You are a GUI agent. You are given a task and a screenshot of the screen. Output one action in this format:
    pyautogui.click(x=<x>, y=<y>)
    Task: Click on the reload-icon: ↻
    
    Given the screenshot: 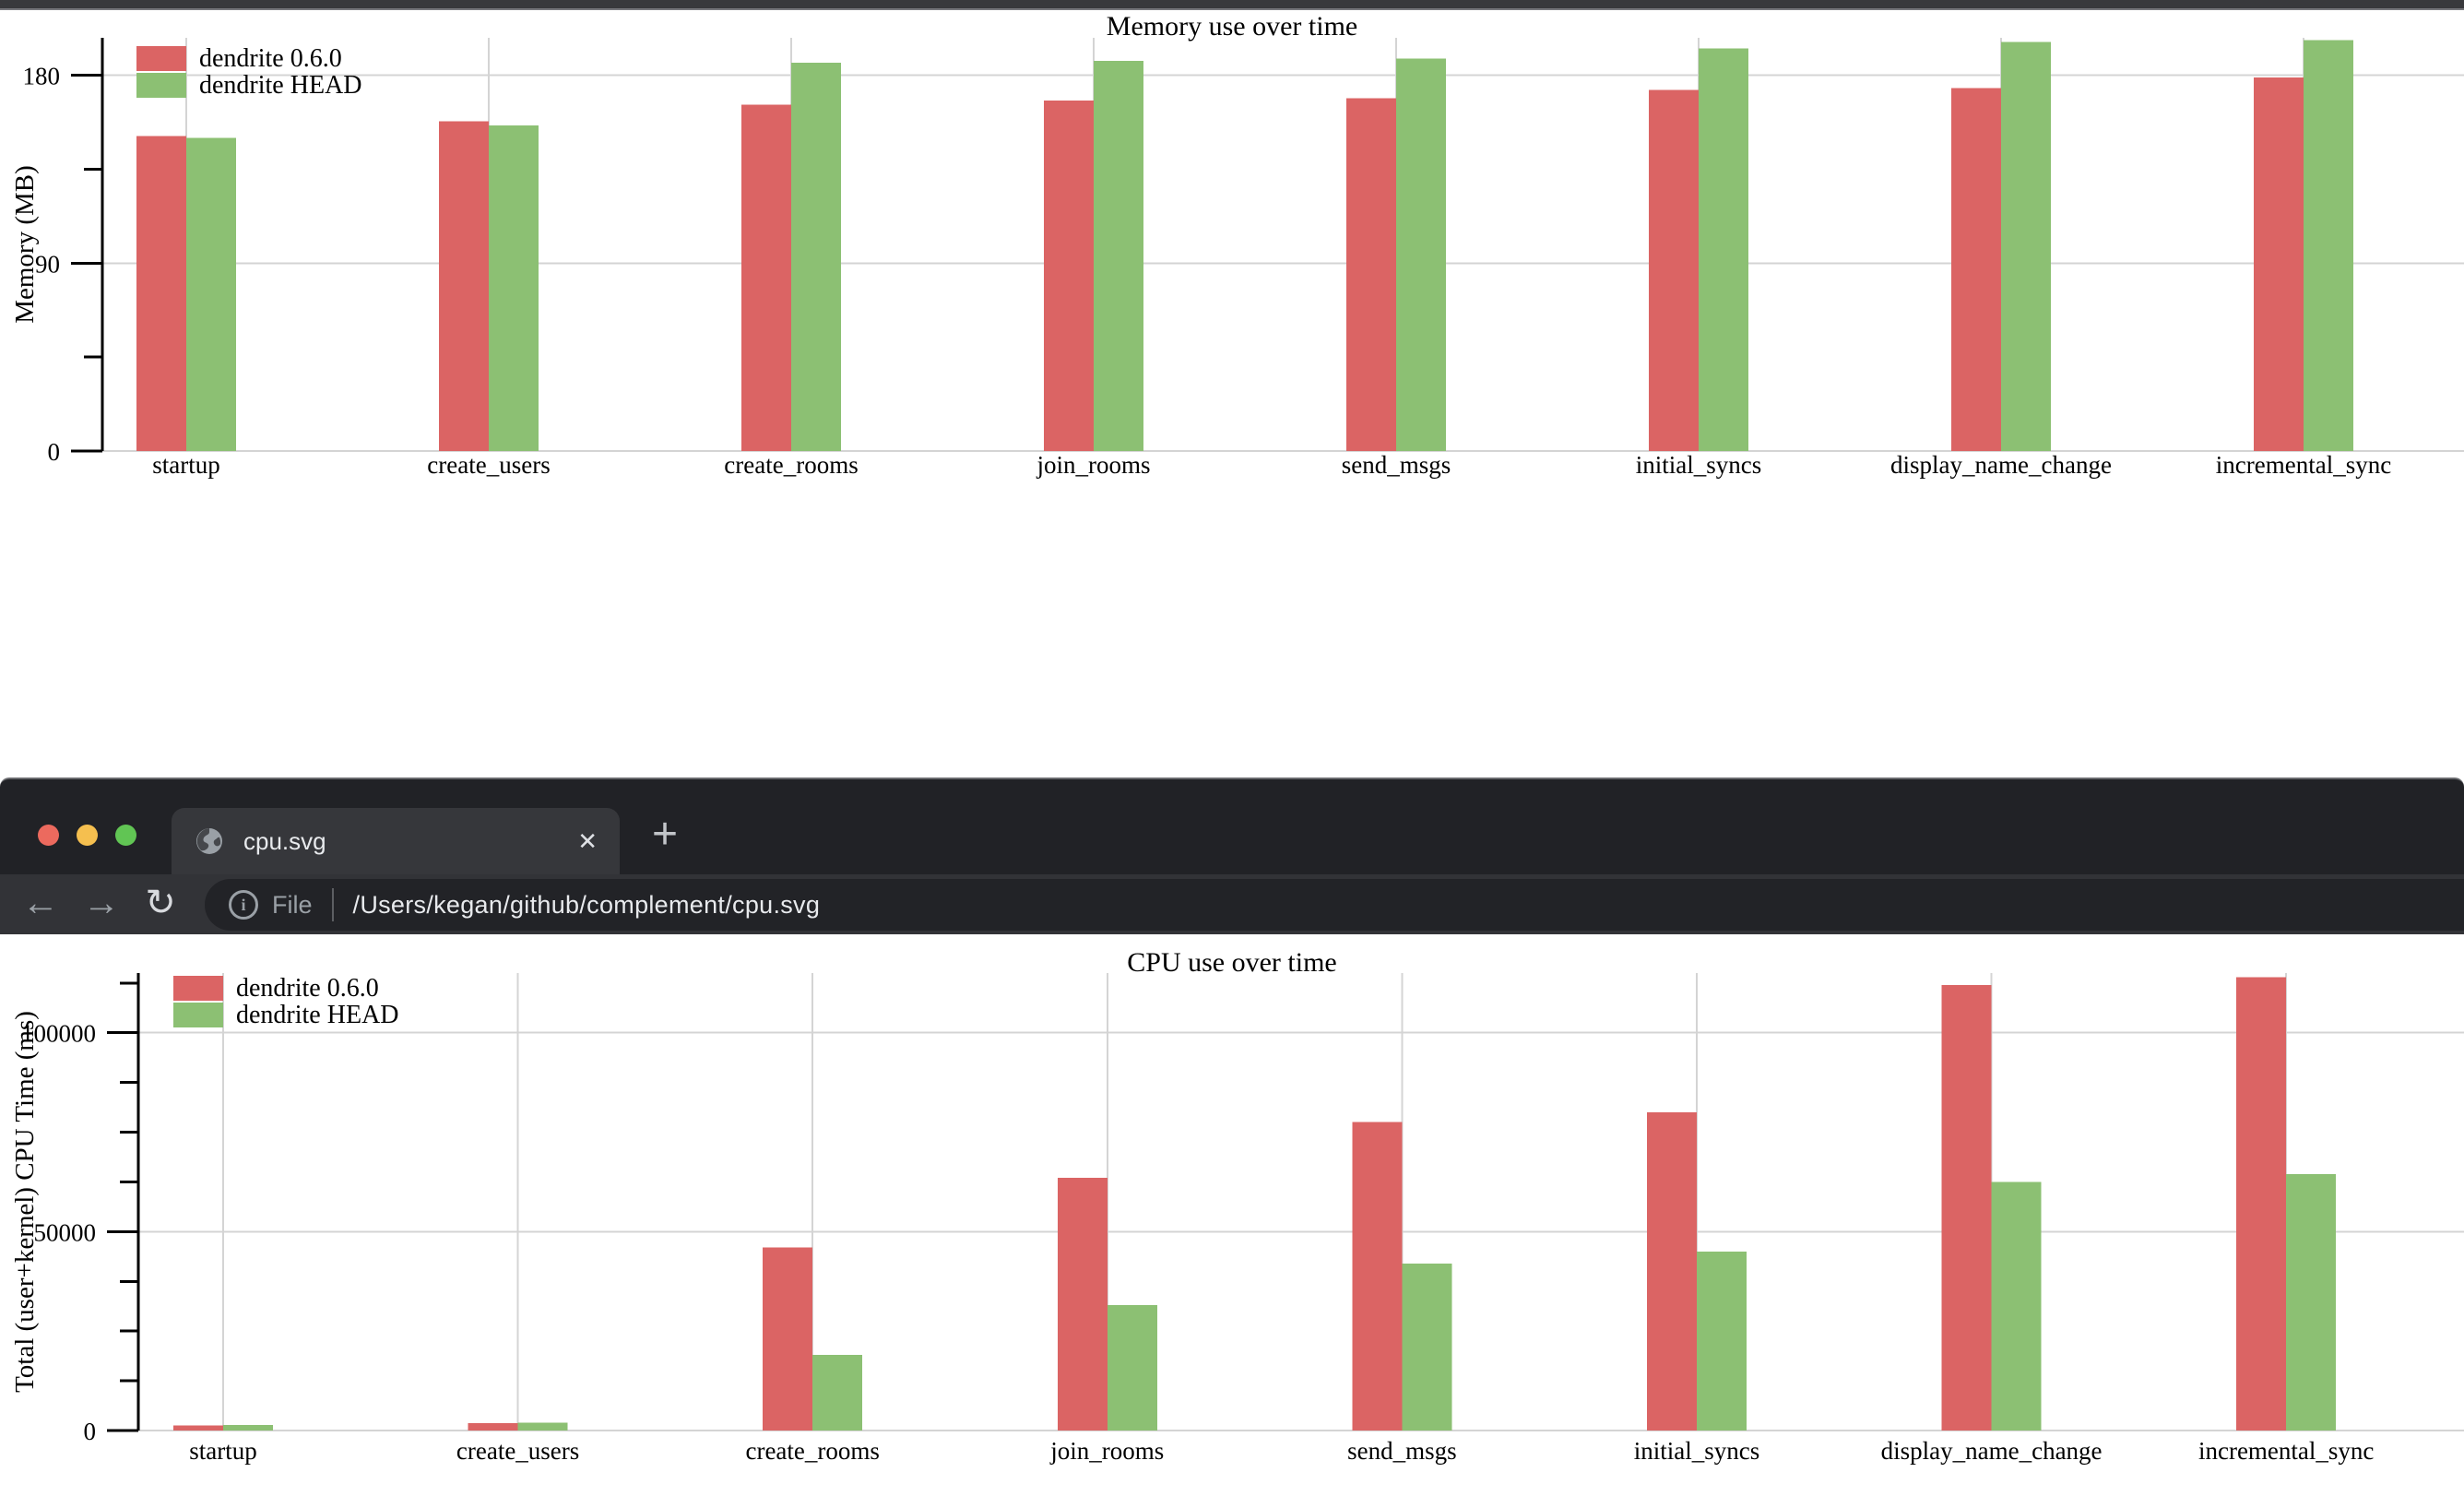 What is the action you would take?
    pyautogui.click(x=160, y=903)
    